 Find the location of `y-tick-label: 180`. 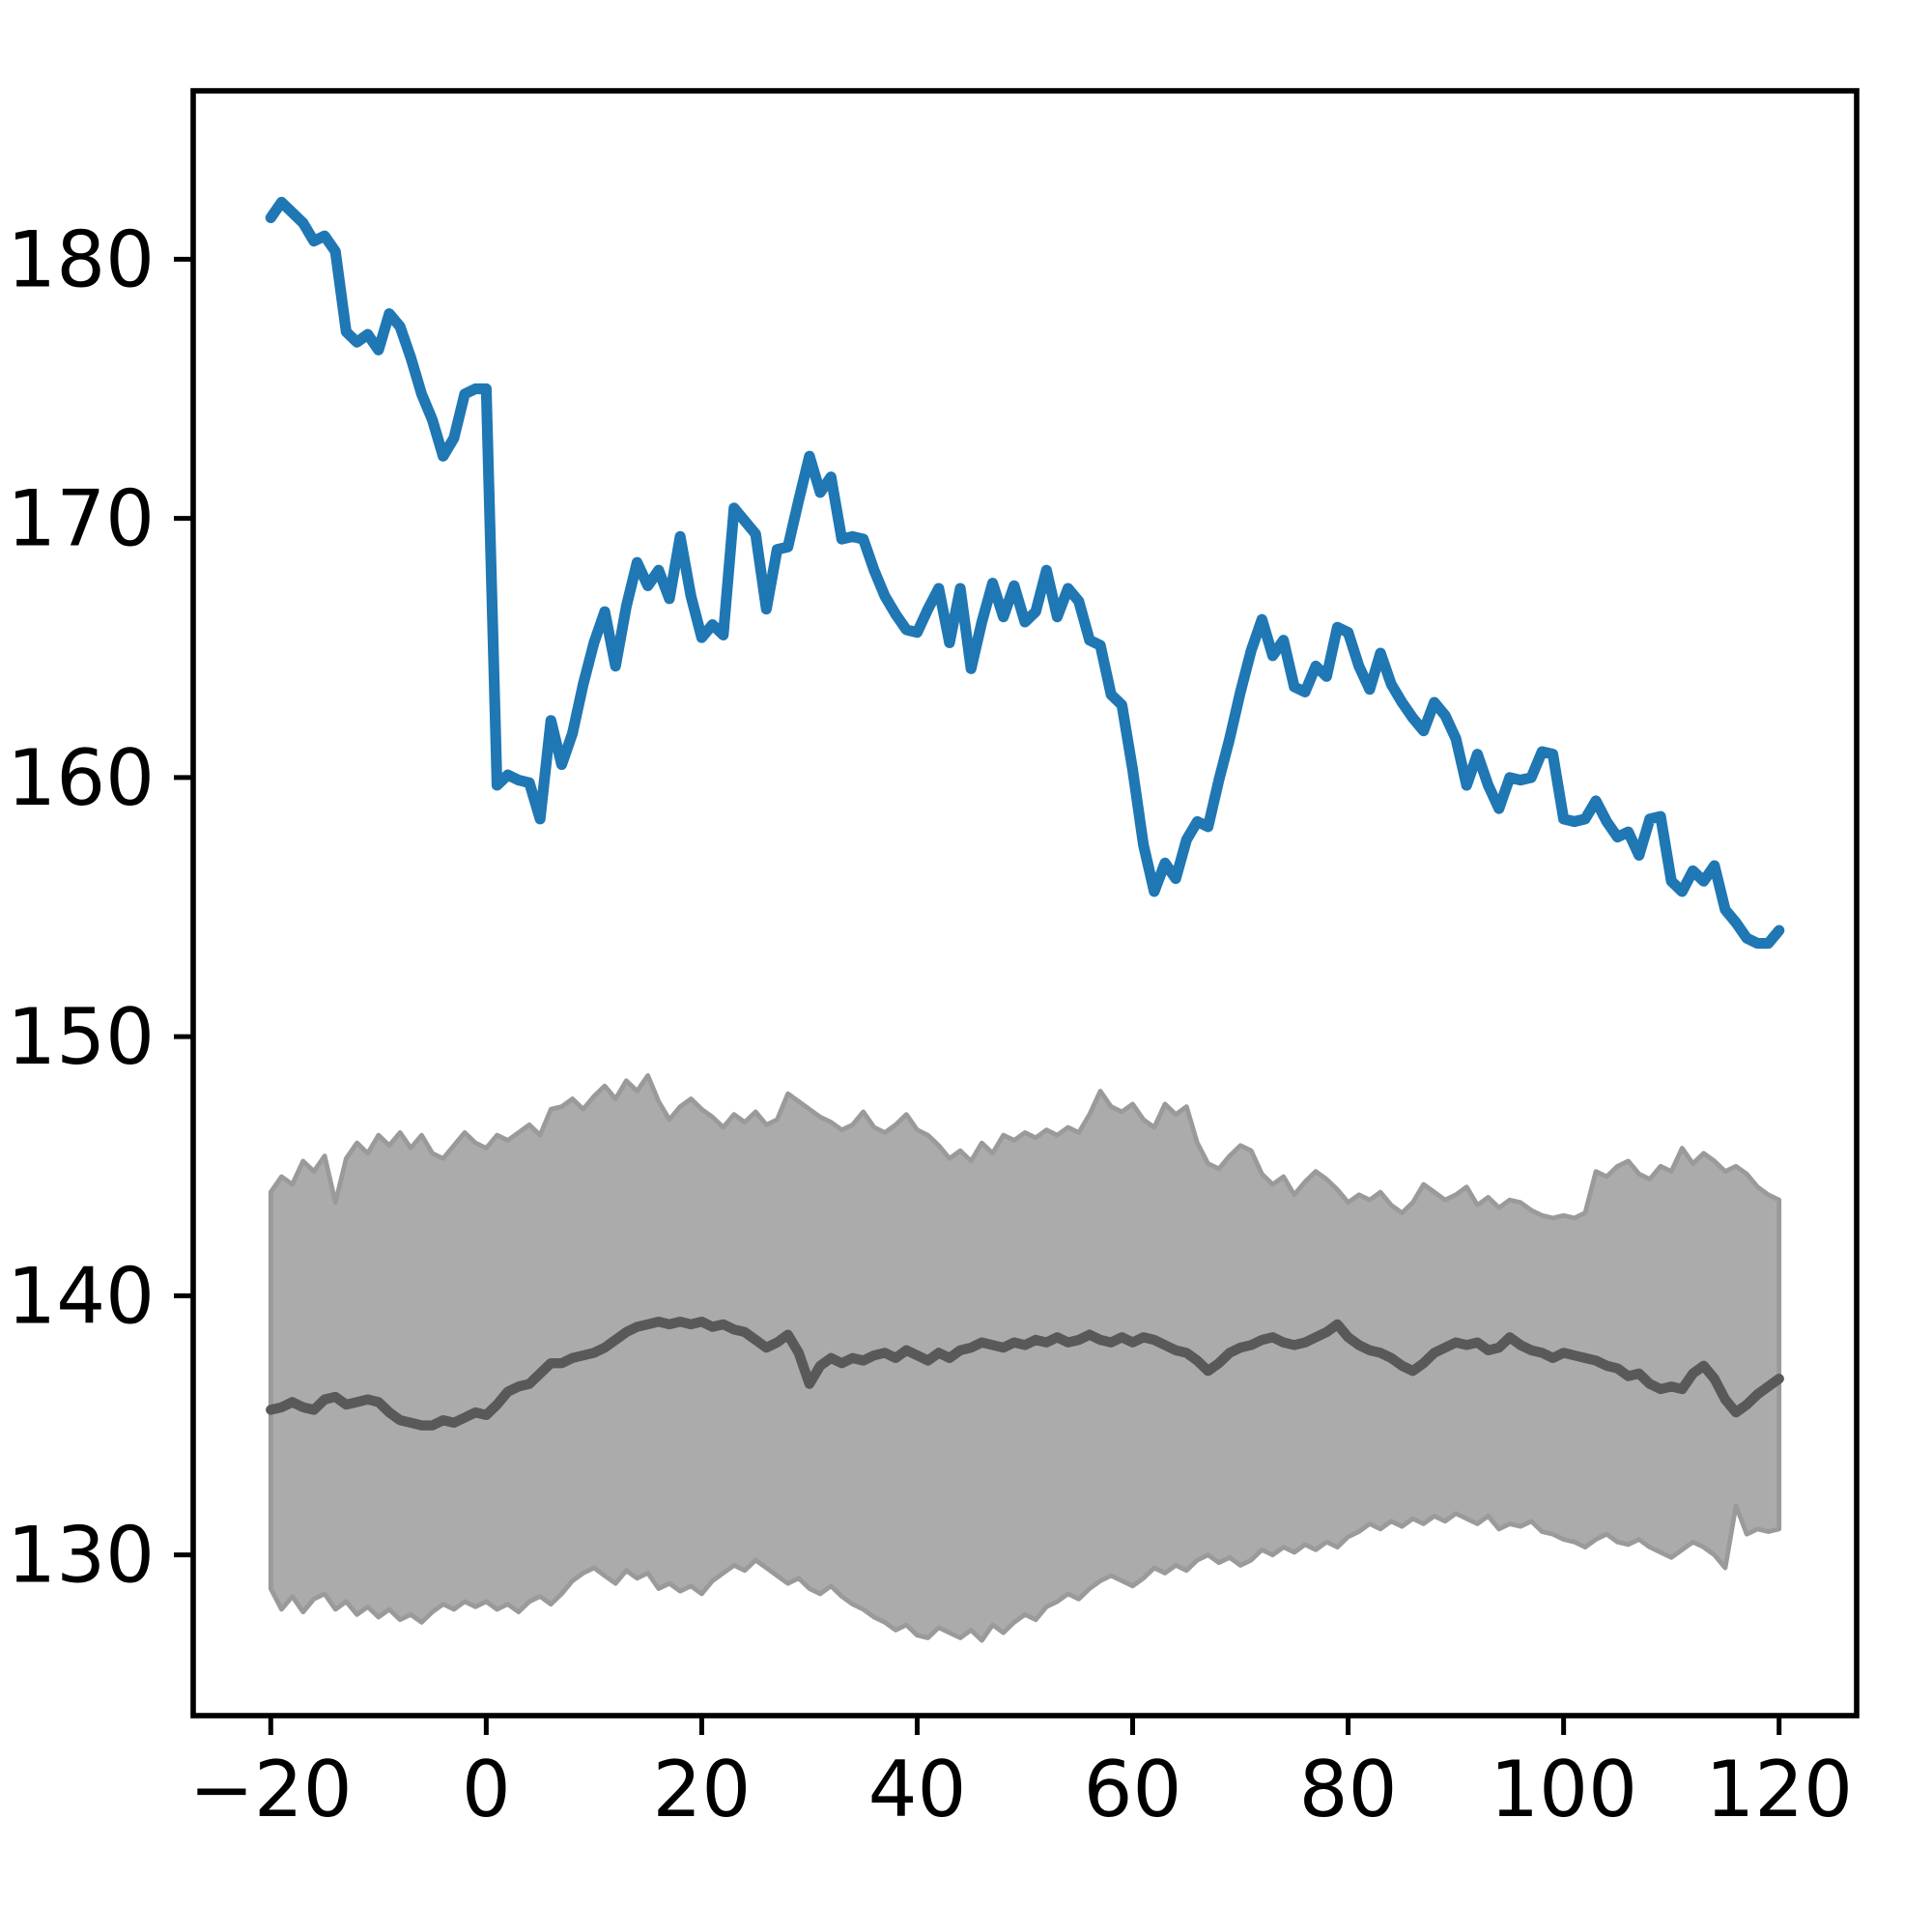

y-tick-label: 180 is located at coordinates (81, 259).